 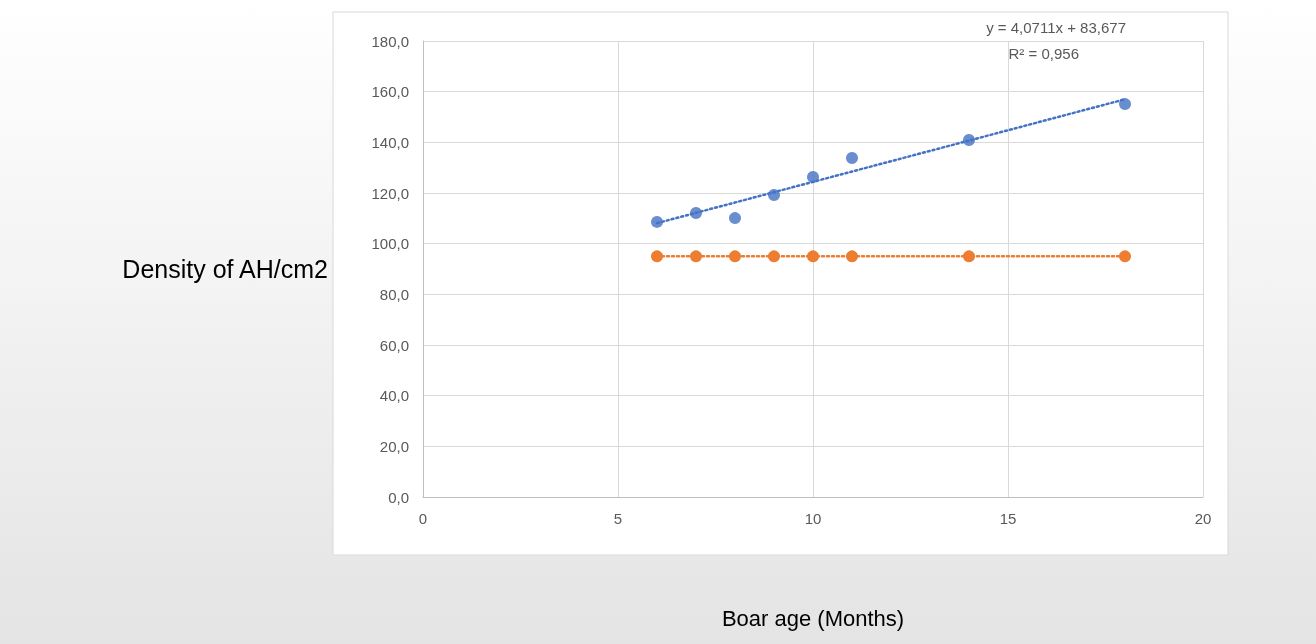 I want to click on y-tick-label: 140,0, so click(x=390, y=142).